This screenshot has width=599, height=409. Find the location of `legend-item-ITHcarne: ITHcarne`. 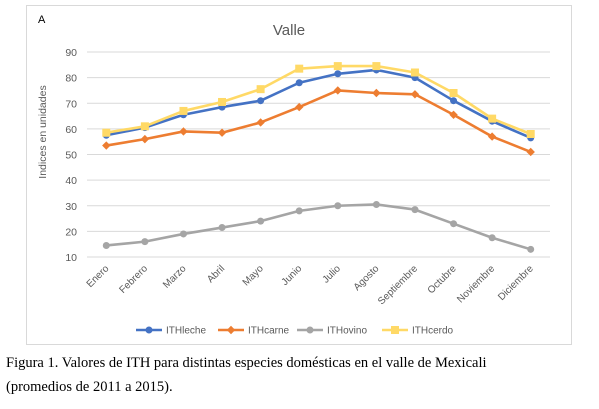

legend-item-ITHcarne: ITHcarne is located at coordinates (254, 331).